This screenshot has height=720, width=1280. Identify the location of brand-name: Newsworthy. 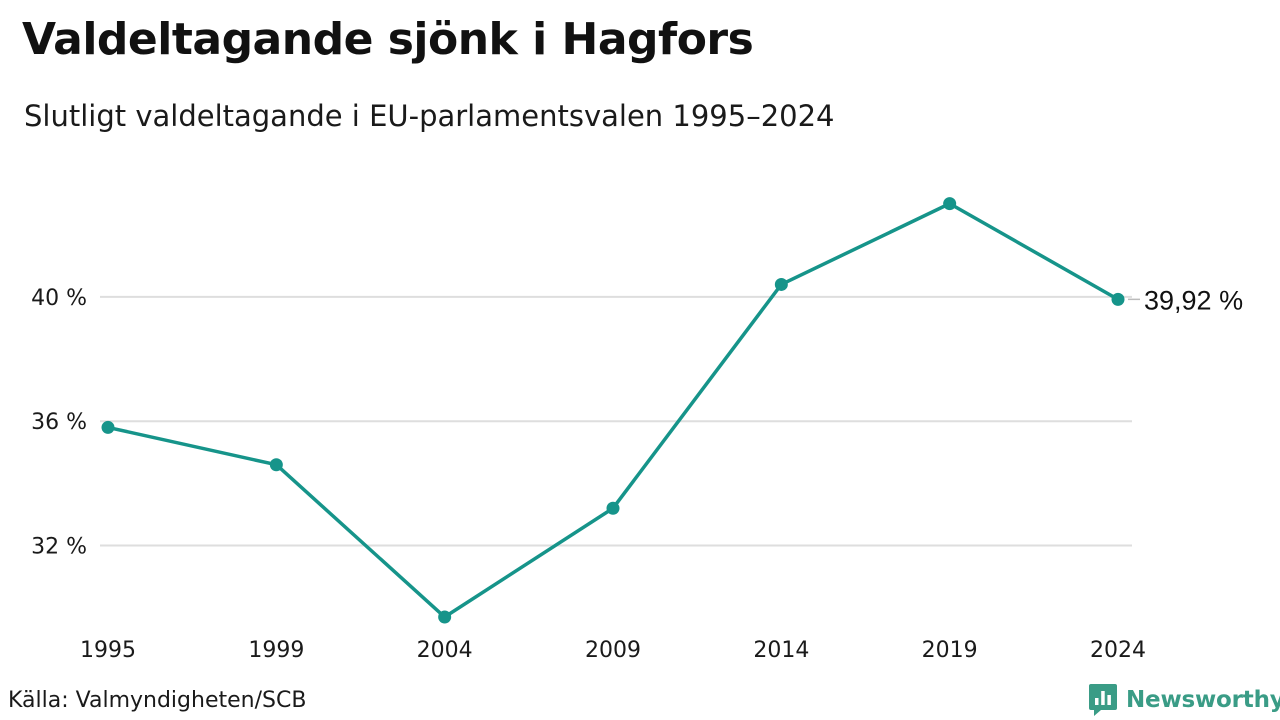
(1203, 700).